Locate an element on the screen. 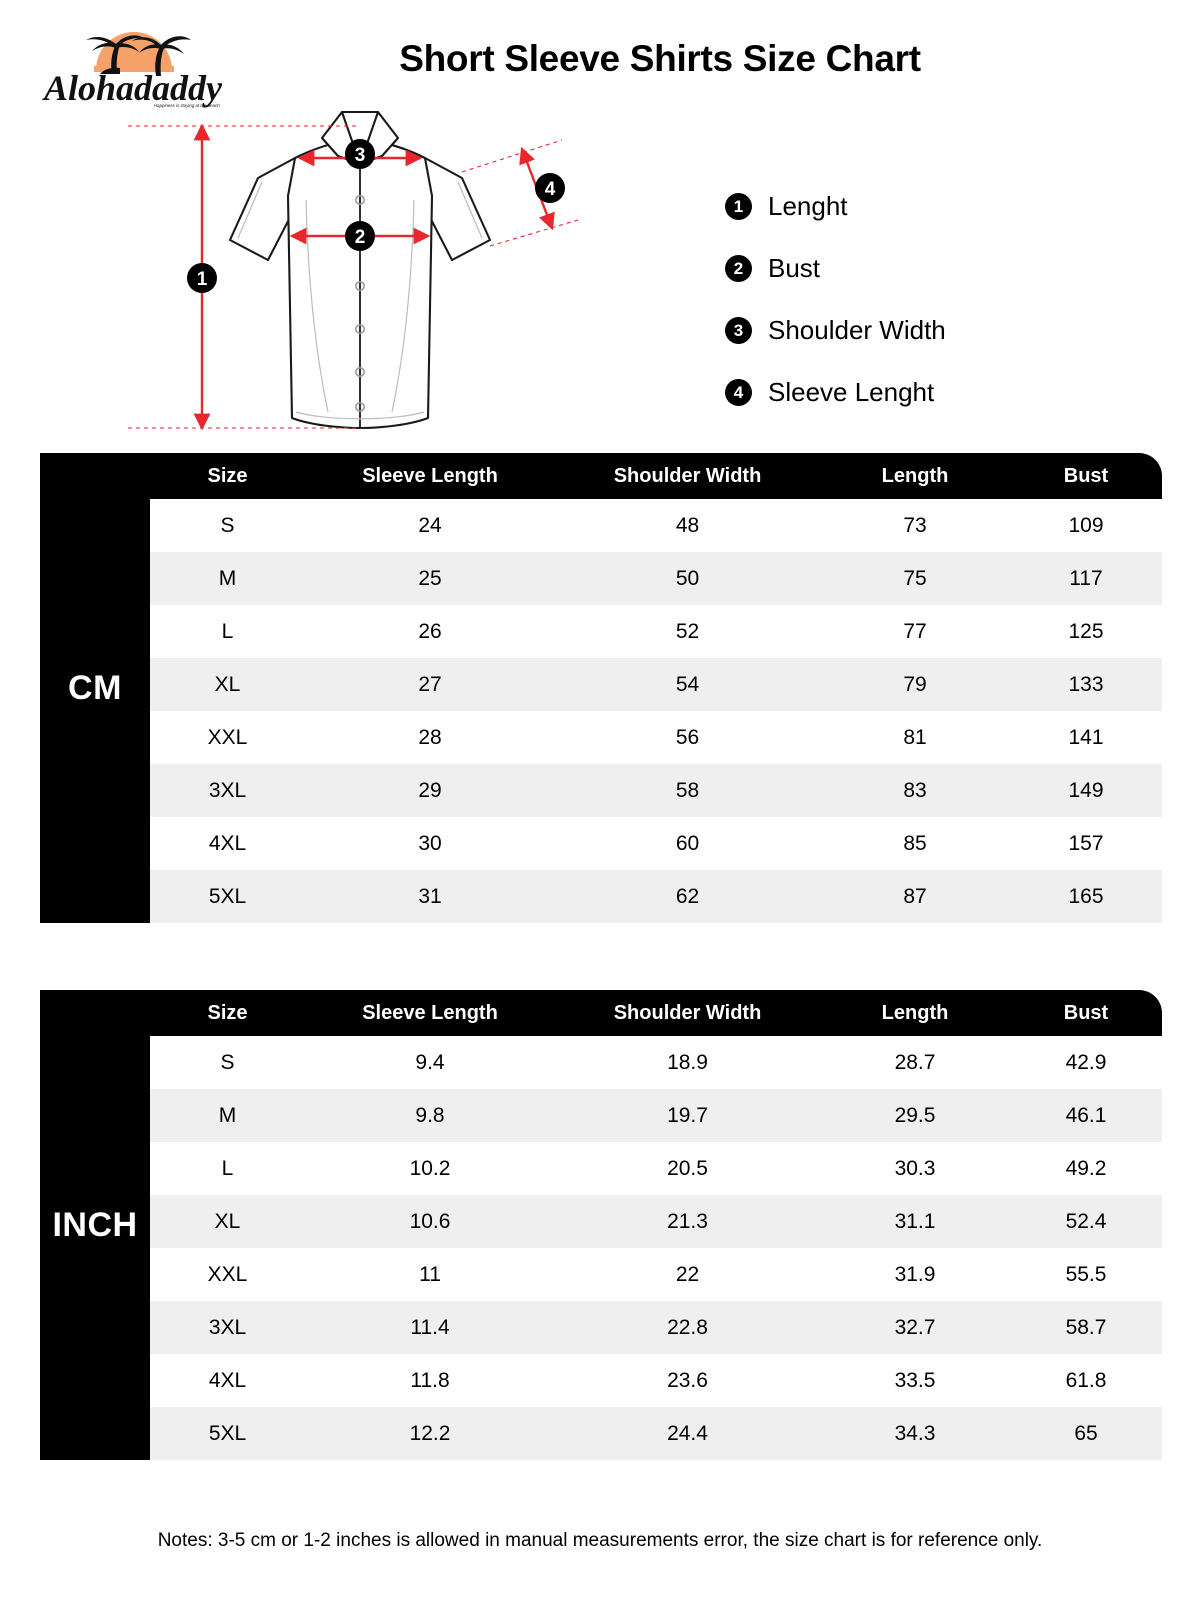 This screenshot has width=1200, height=1600. cell-value: 10.2 is located at coordinates (430, 1168).